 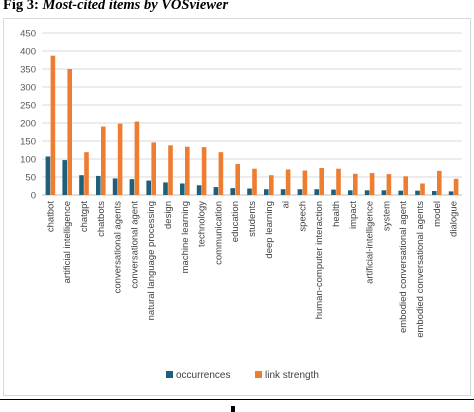 What do you see at coordinates (203, 375) in the screenshot?
I see `legend-label-occurrences: occurrences` at bounding box center [203, 375].